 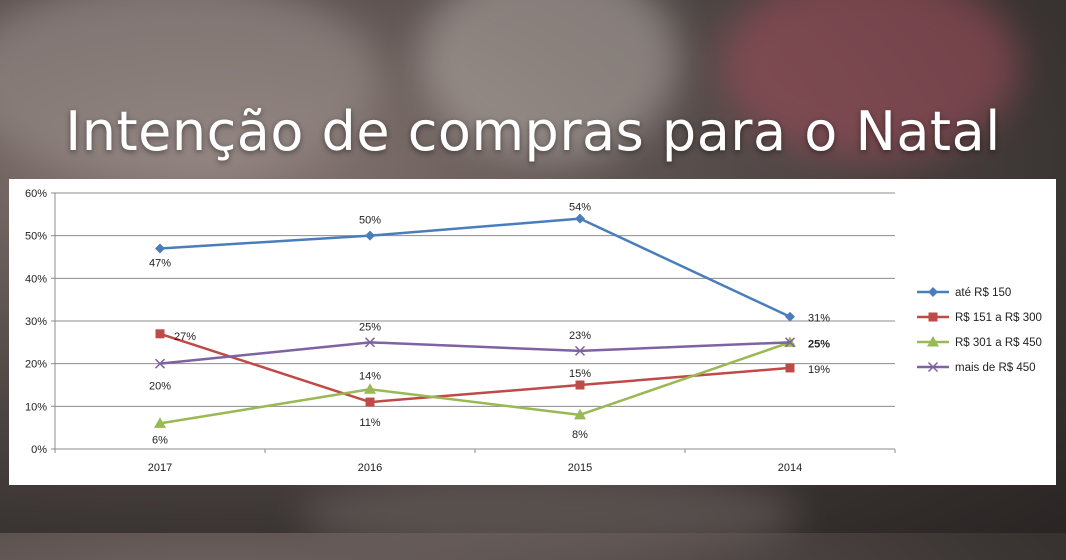 What do you see at coordinates (819, 370) in the screenshot?
I see `data-label: 19%` at bounding box center [819, 370].